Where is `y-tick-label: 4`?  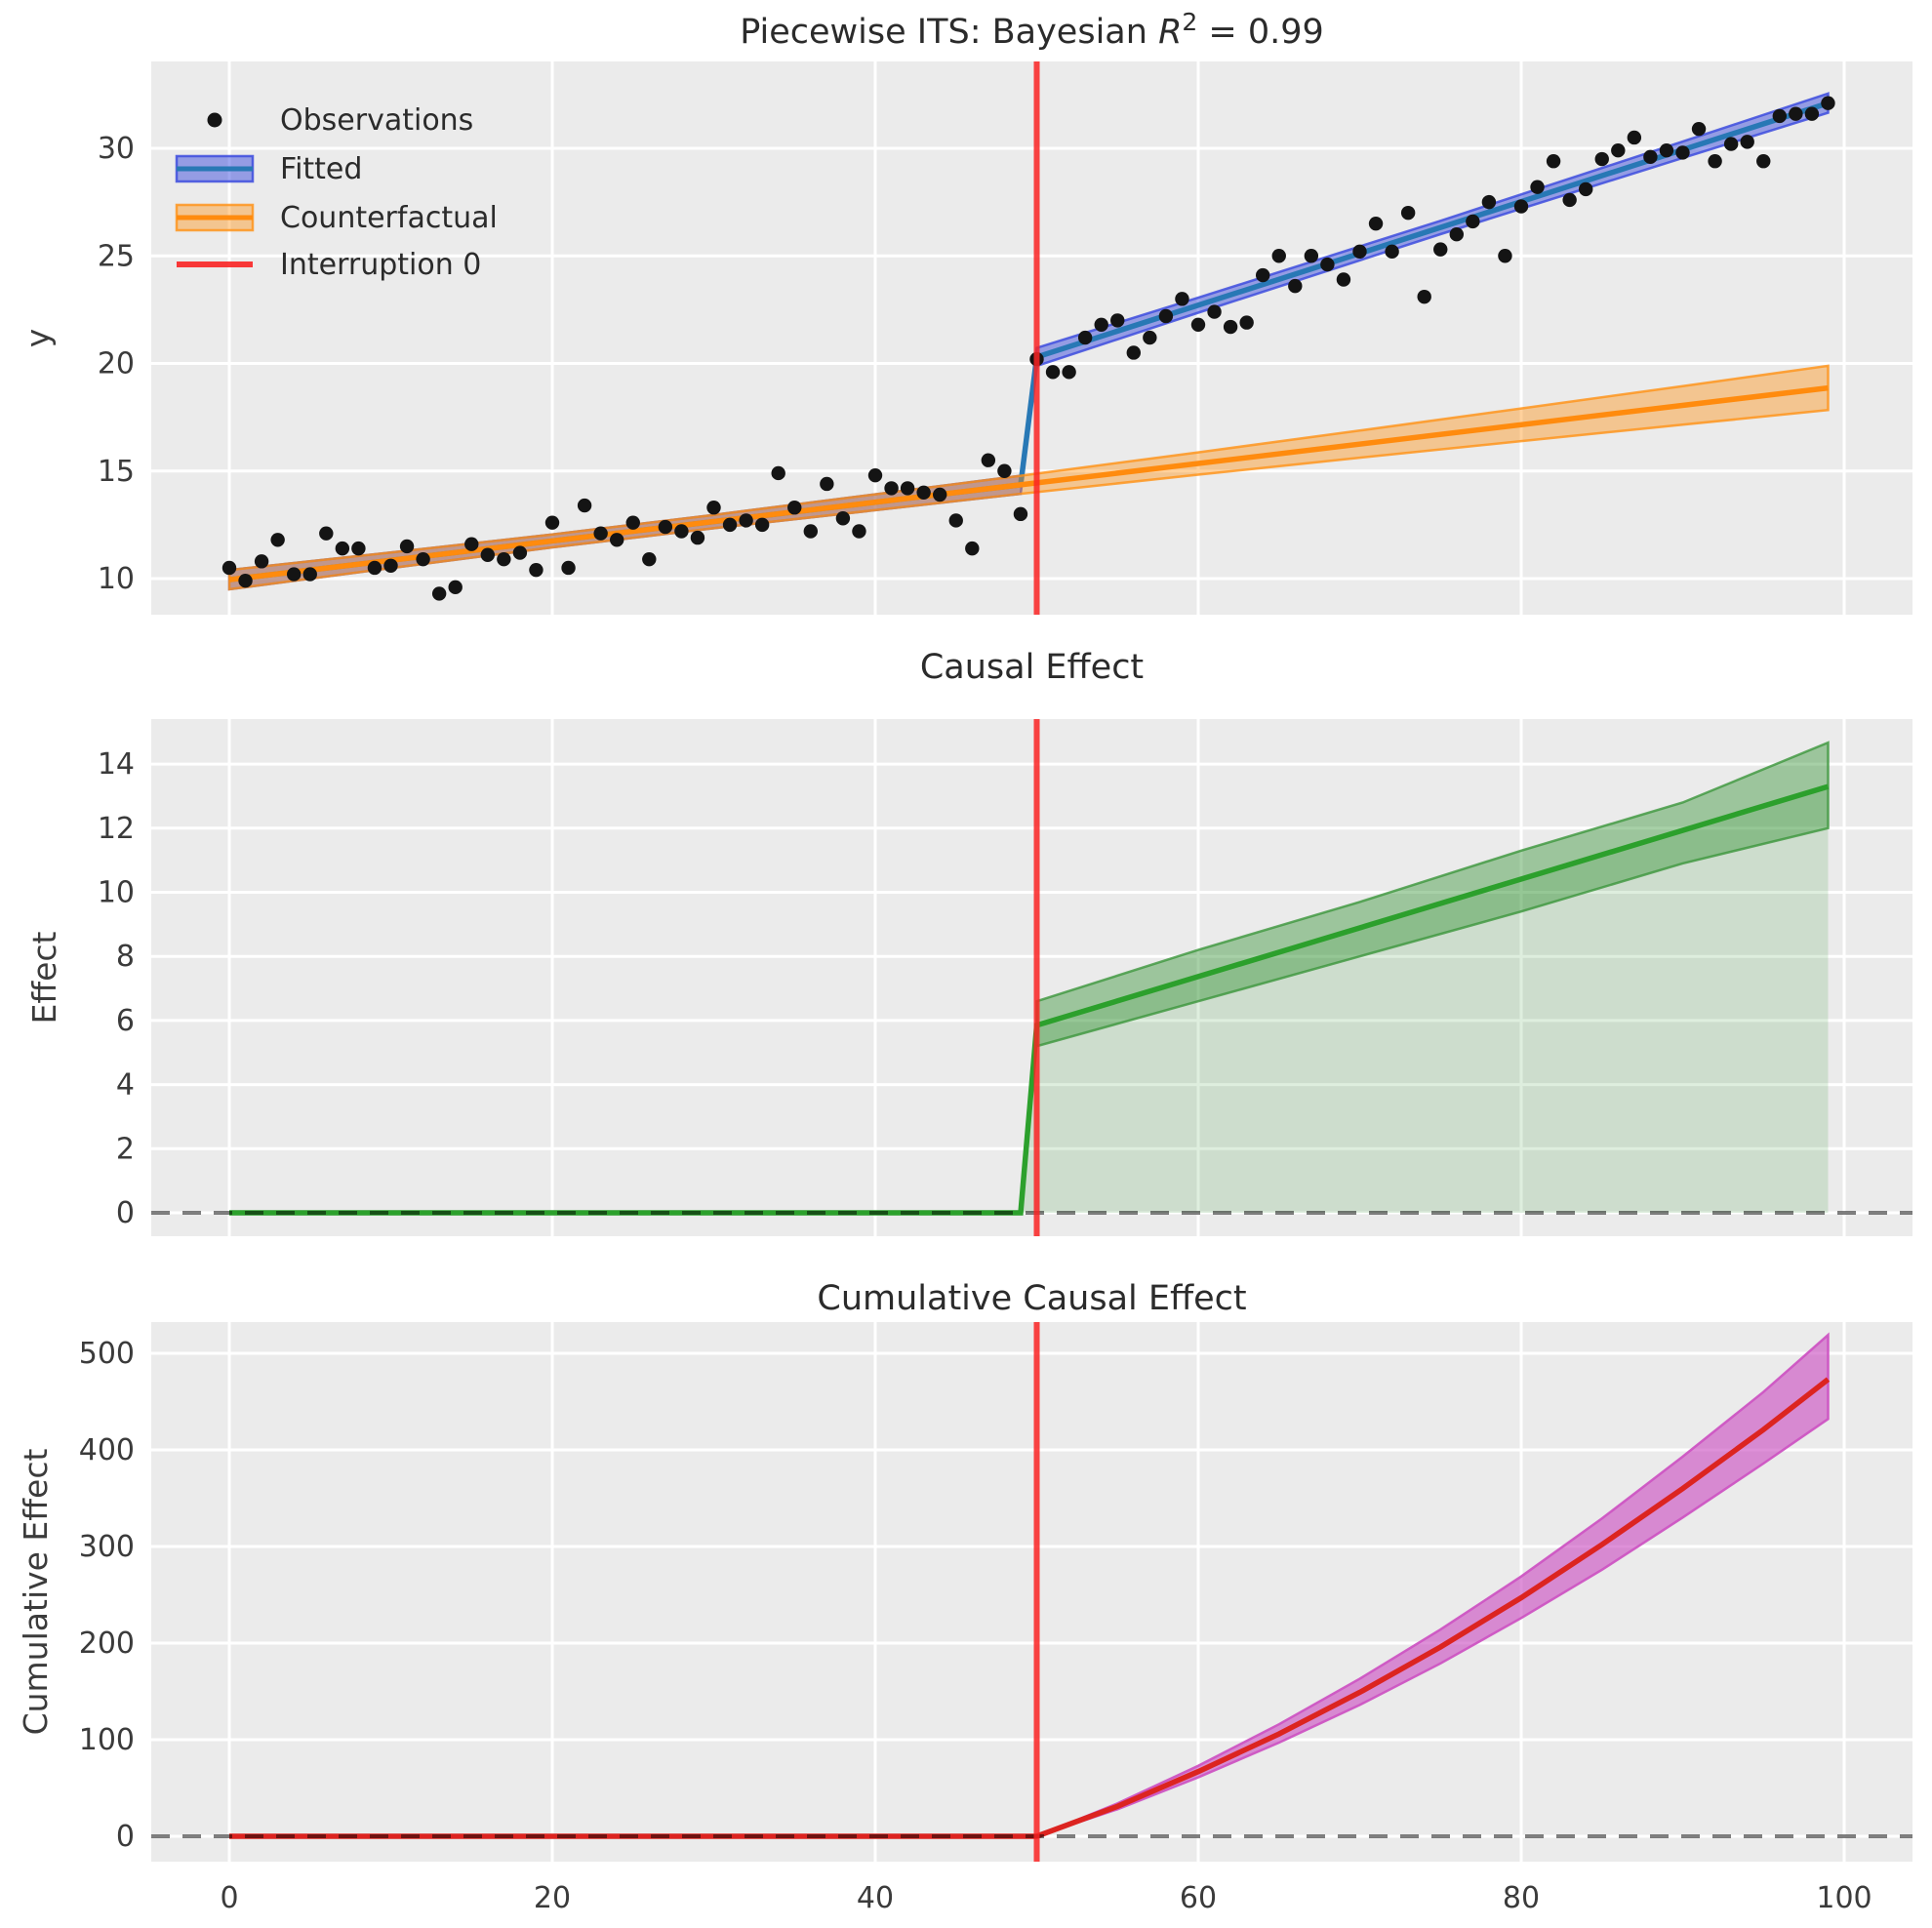
y-tick-label: 4 is located at coordinates (126, 1085).